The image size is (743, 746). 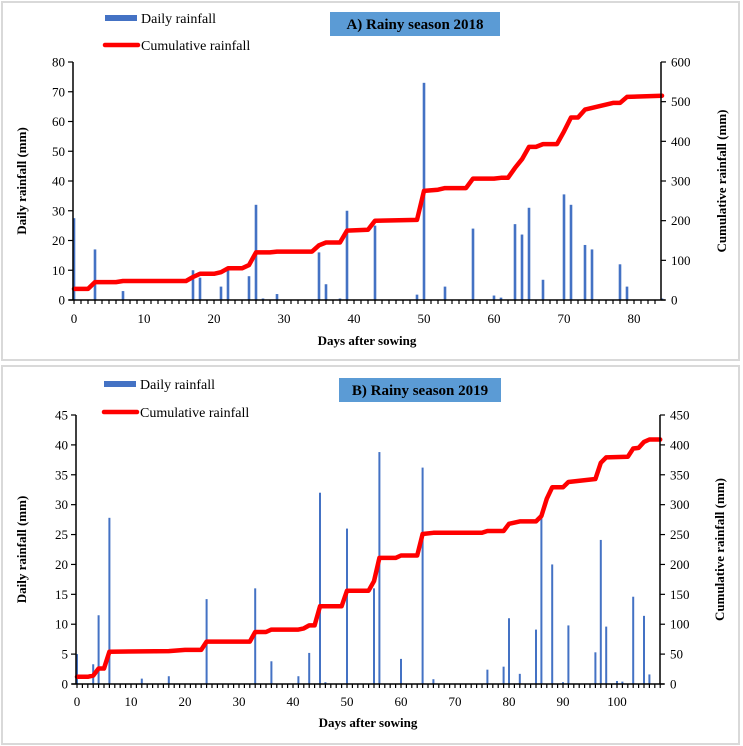 What do you see at coordinates (680, 415) in the screenshot?
I see `y2-tick-label: 450` at bounding box center [680, 415].